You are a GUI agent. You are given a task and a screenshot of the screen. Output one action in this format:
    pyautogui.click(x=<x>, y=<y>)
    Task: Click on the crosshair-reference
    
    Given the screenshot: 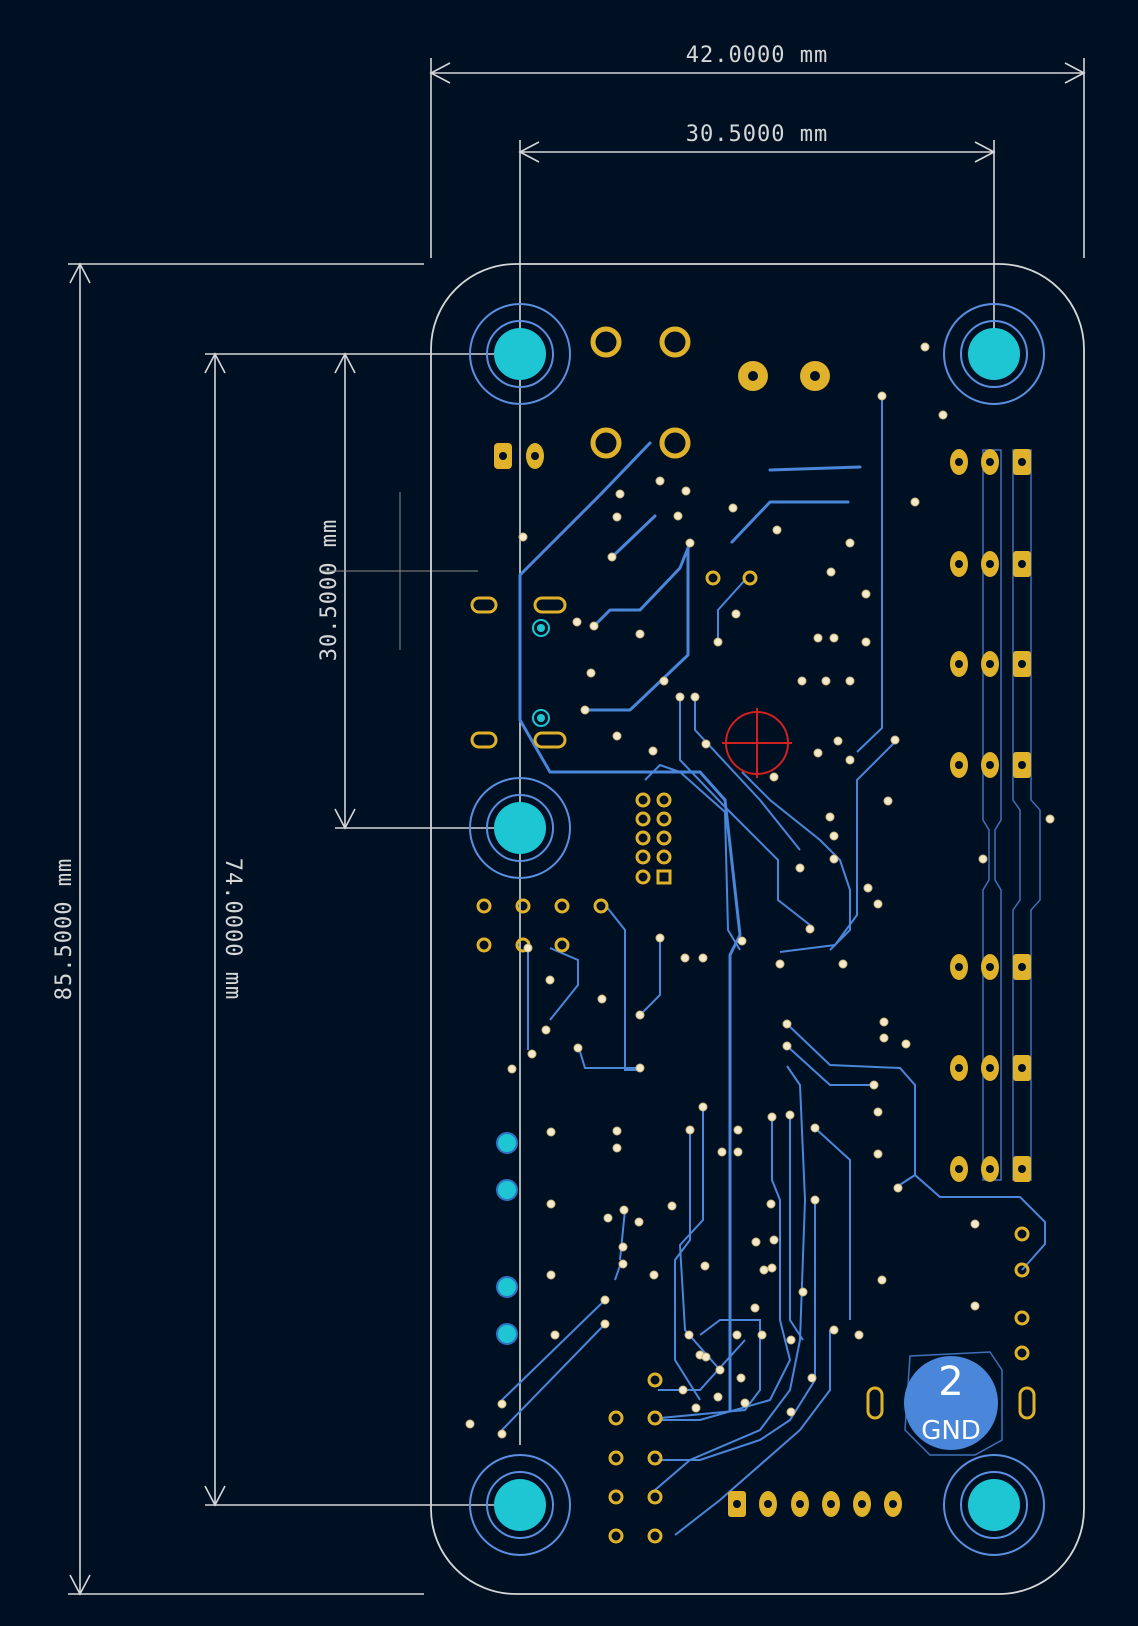 What is the action you would take?
    pyautogui.click(x=400, y=571)
    